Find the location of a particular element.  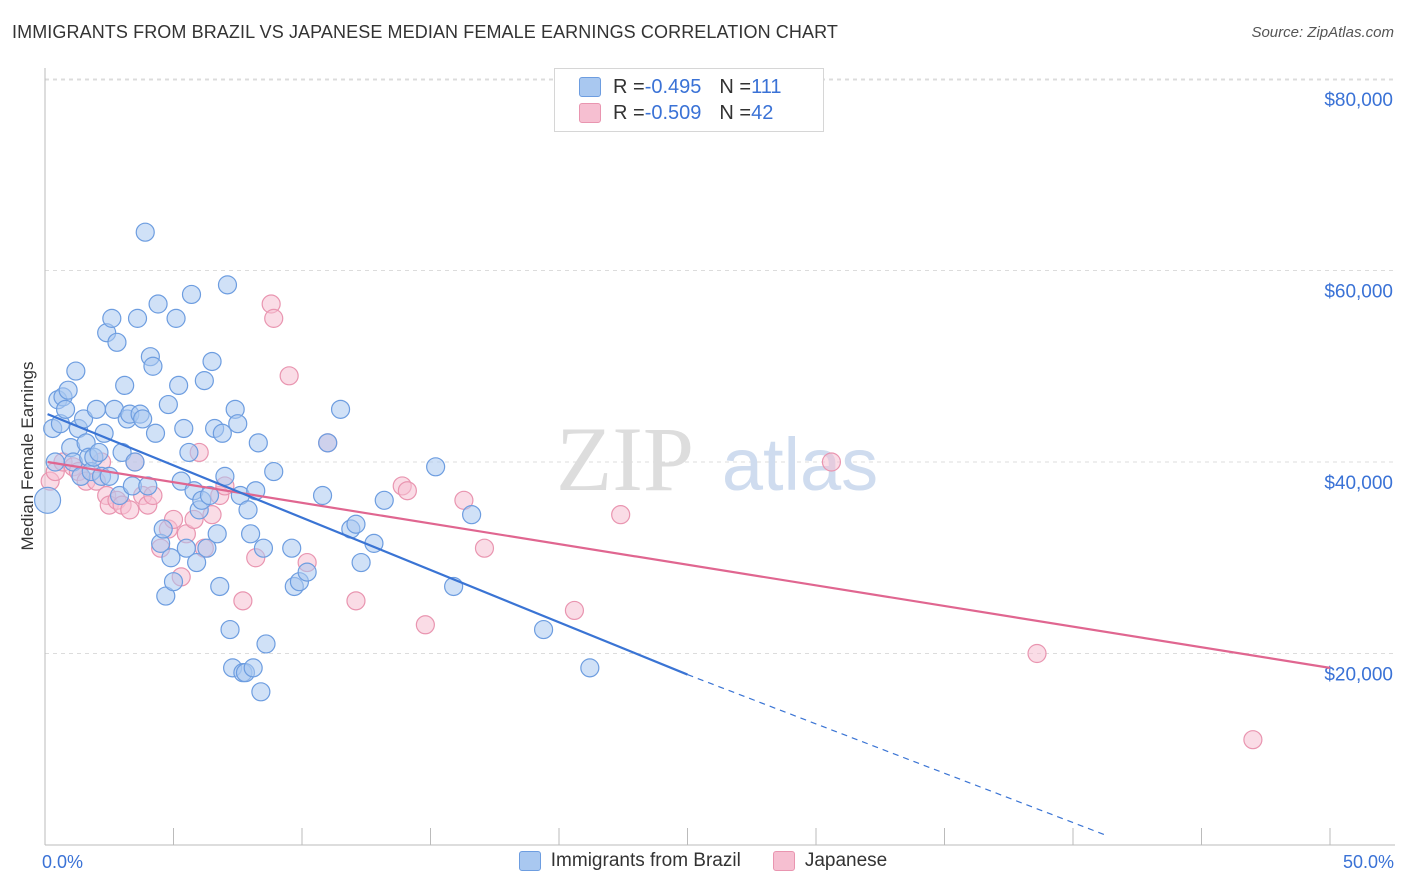

x-tick-label-min: 0.0% is located at coordinates (63, 862).